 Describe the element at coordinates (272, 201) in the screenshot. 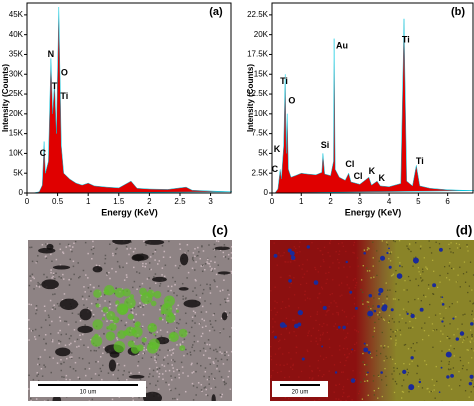

I see `x-tick-label: 0` at that location.